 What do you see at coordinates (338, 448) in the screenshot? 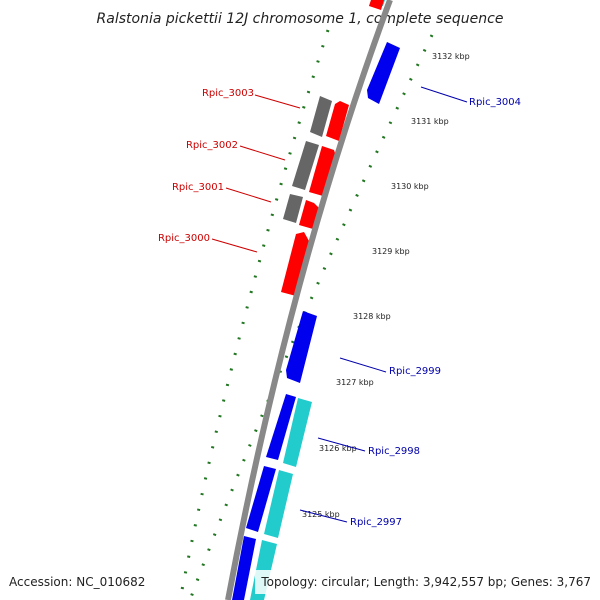
I see `tick-label: 3126 kbp` at bounding box center [338, 448].